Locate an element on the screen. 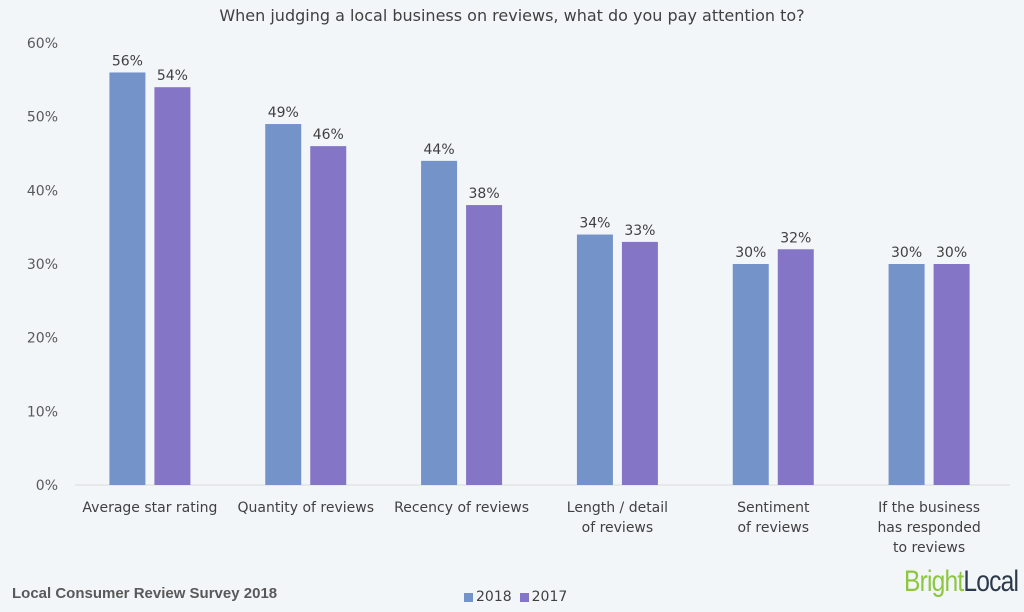  legend-item-2017: 2017 is located at coordinates (543, 597).